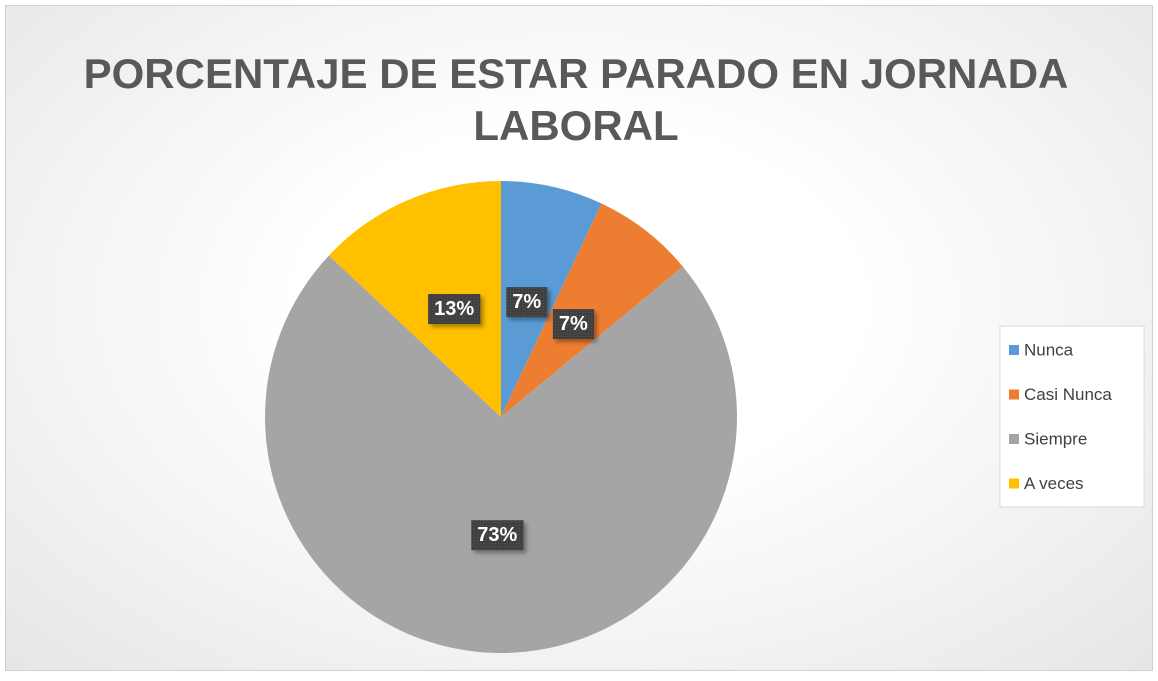 This screenshot has width=1158, height=681. I want to click on data-label: 73%, so click(497, 535).